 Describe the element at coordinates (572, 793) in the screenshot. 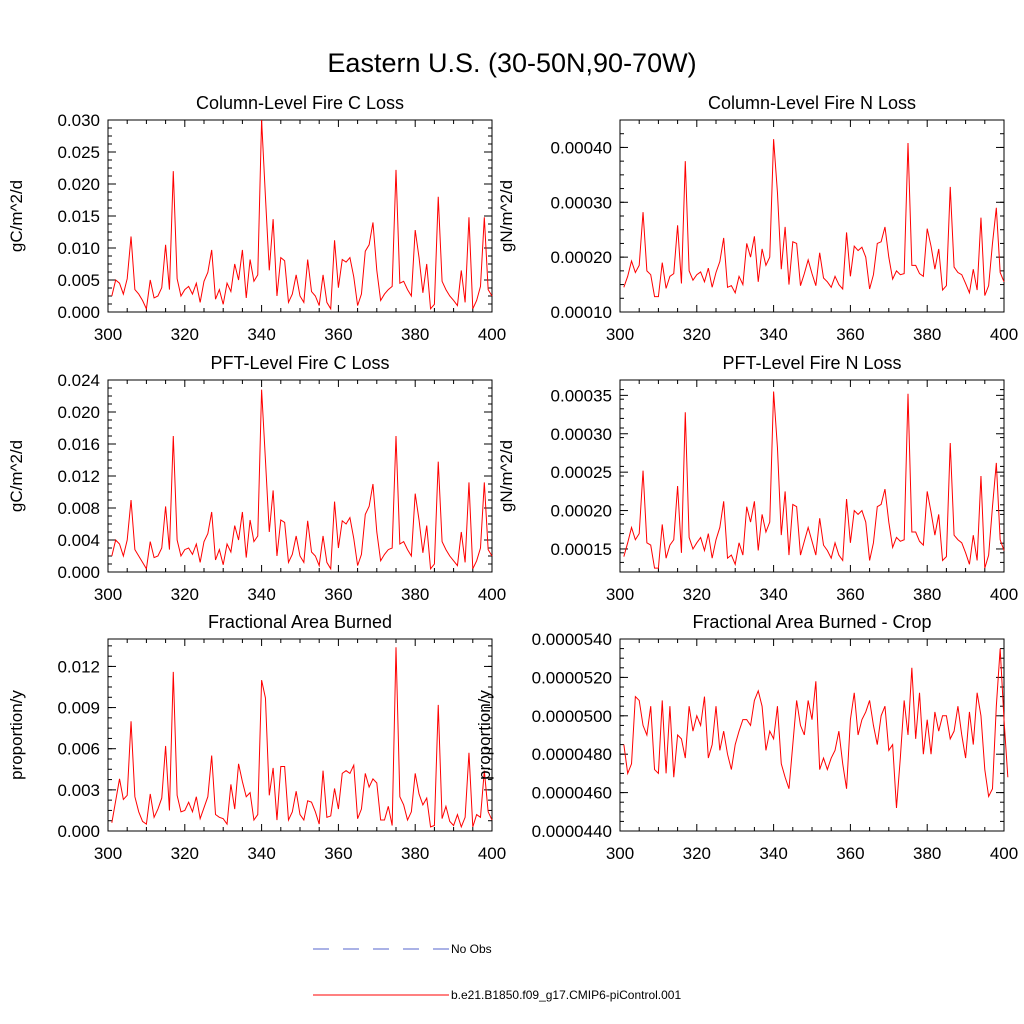

I see `y-tick-label: 0.0000460` at that location.